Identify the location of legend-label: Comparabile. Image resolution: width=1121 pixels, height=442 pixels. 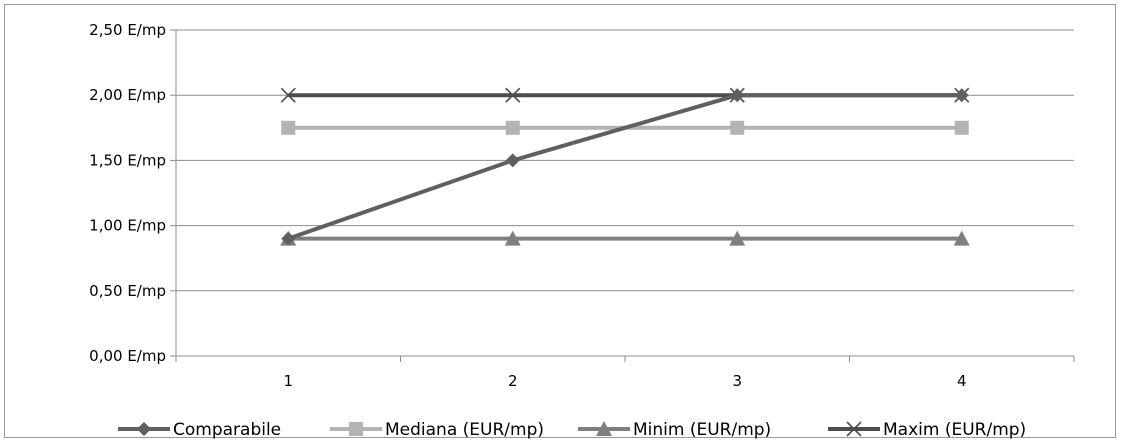
(227, 430).